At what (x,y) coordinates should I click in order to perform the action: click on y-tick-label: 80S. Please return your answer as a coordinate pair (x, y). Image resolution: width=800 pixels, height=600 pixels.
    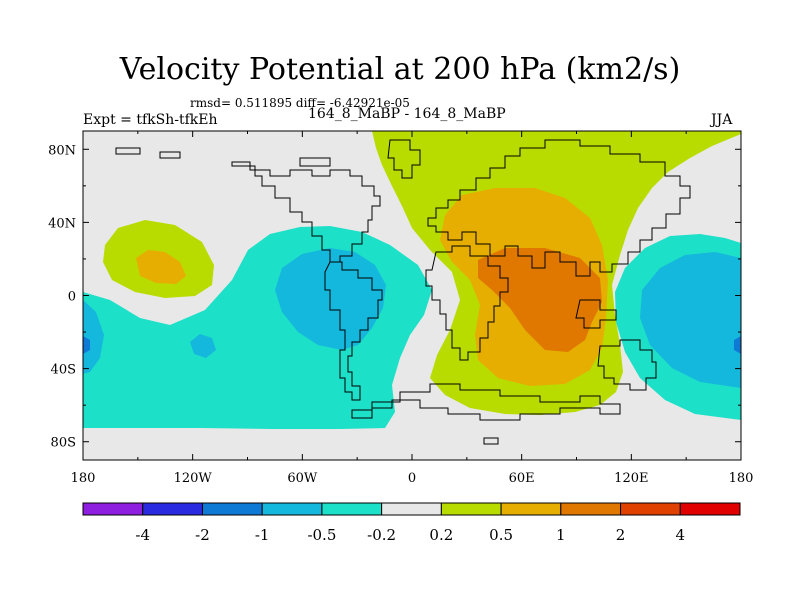
    Looking at the image, I should click on (63, 443).